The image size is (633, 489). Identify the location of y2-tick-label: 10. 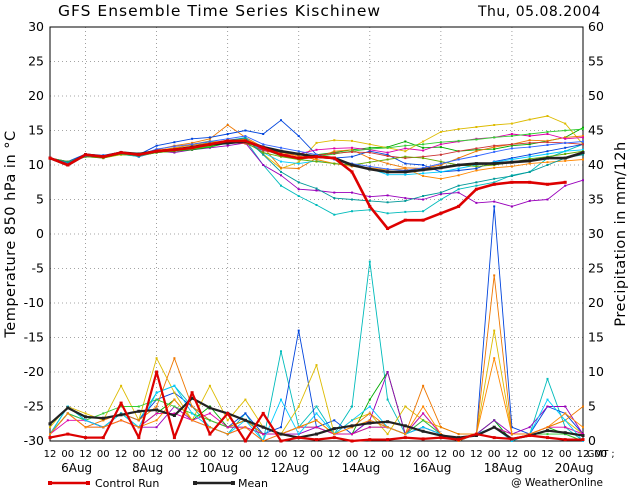
(596, 371).